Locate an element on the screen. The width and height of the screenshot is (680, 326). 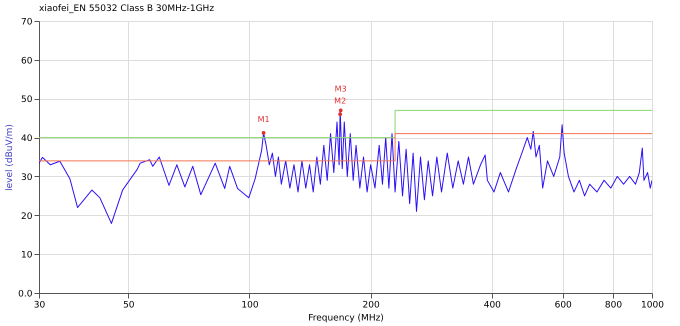
x-tick-label: 1000 is located at coordinates (652, 305).